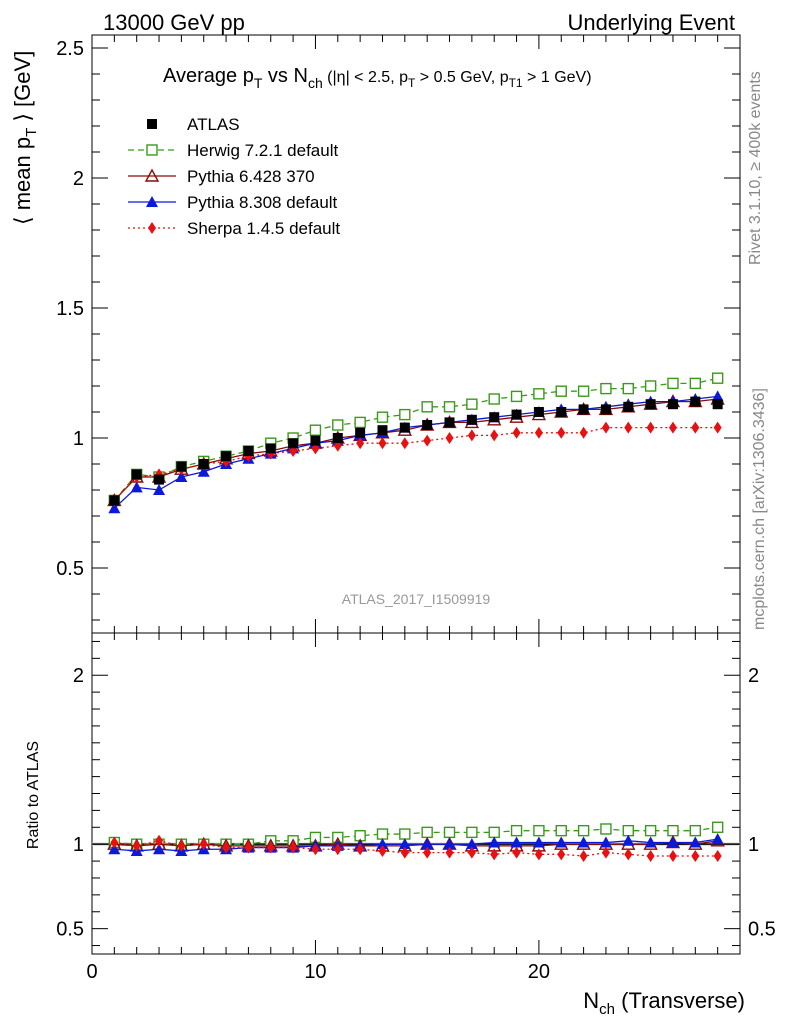  I want to click on series-line-herwig-7-2-1-default, so click(415, 439).